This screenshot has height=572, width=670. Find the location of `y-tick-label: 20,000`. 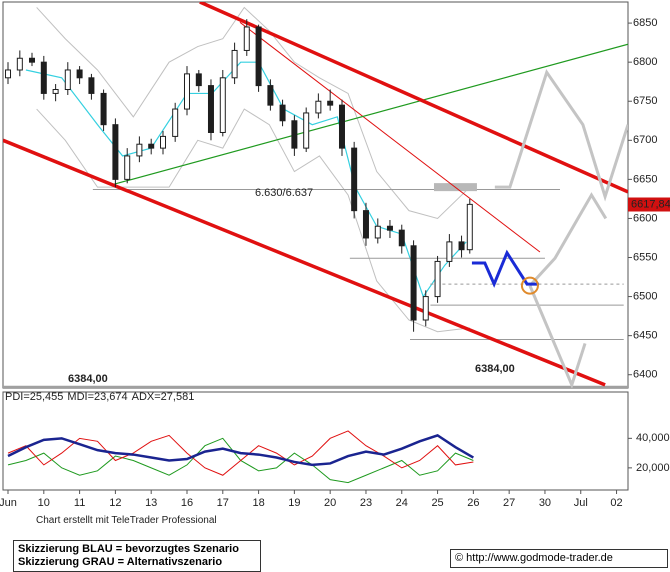

y-tick-label: 20,000 is located at coordinates (653, 468).